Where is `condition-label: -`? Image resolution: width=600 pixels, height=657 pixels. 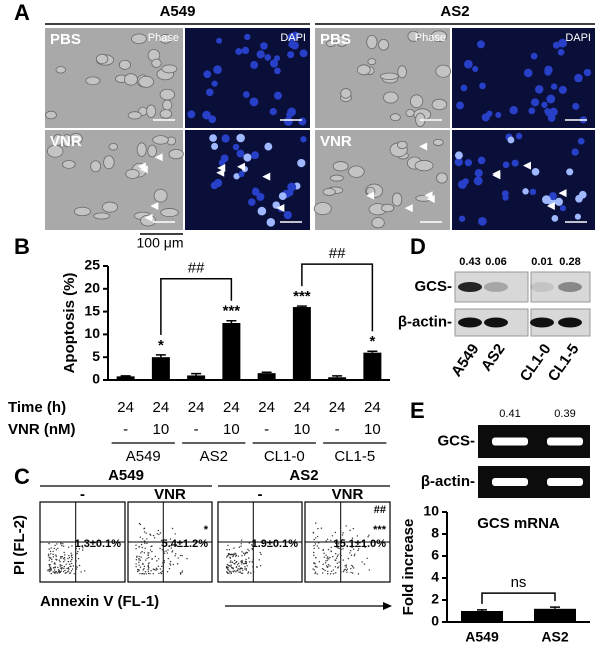 condition-label: - is located at coordinates (260, 494).